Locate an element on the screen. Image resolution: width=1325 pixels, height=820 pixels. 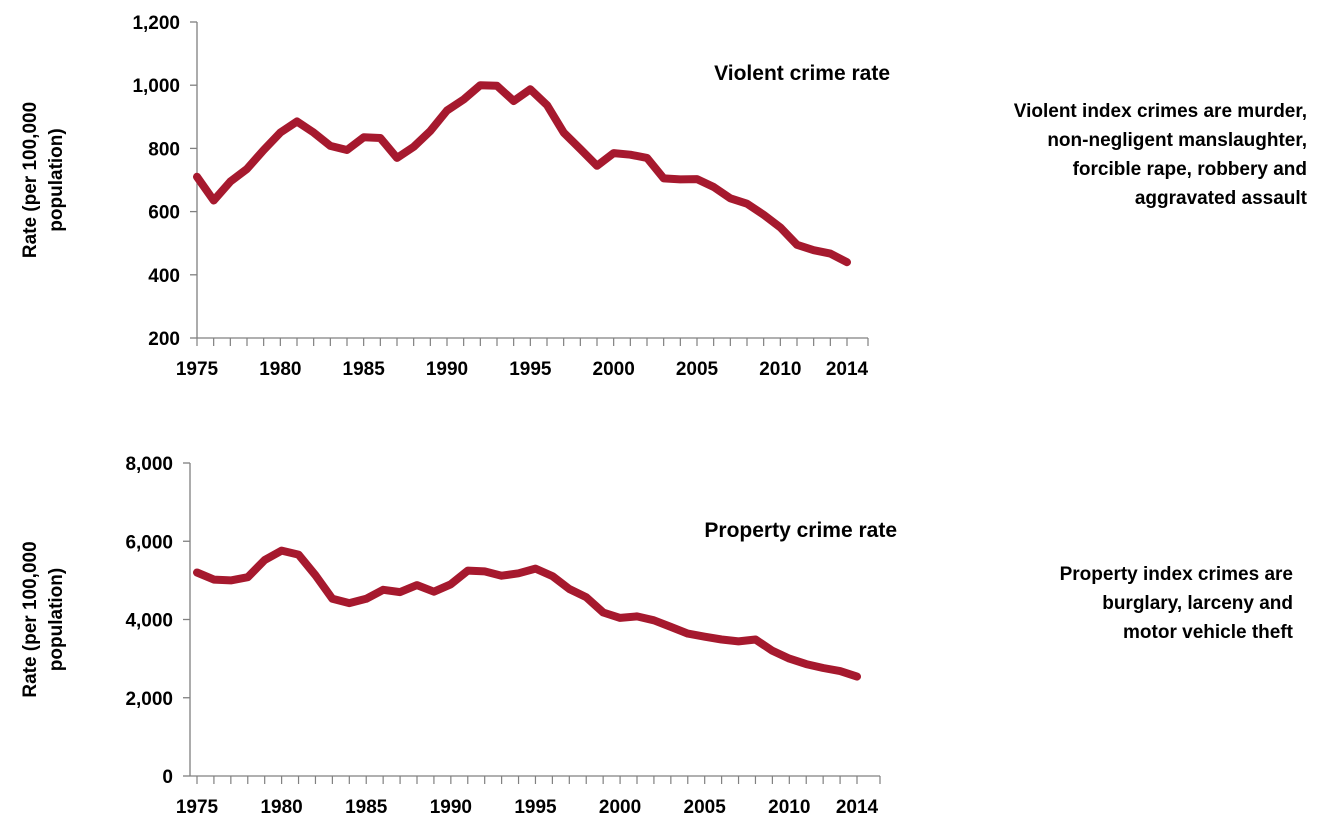
violent-chart-title: Violent crime rate is located at coordinates (802, 73).